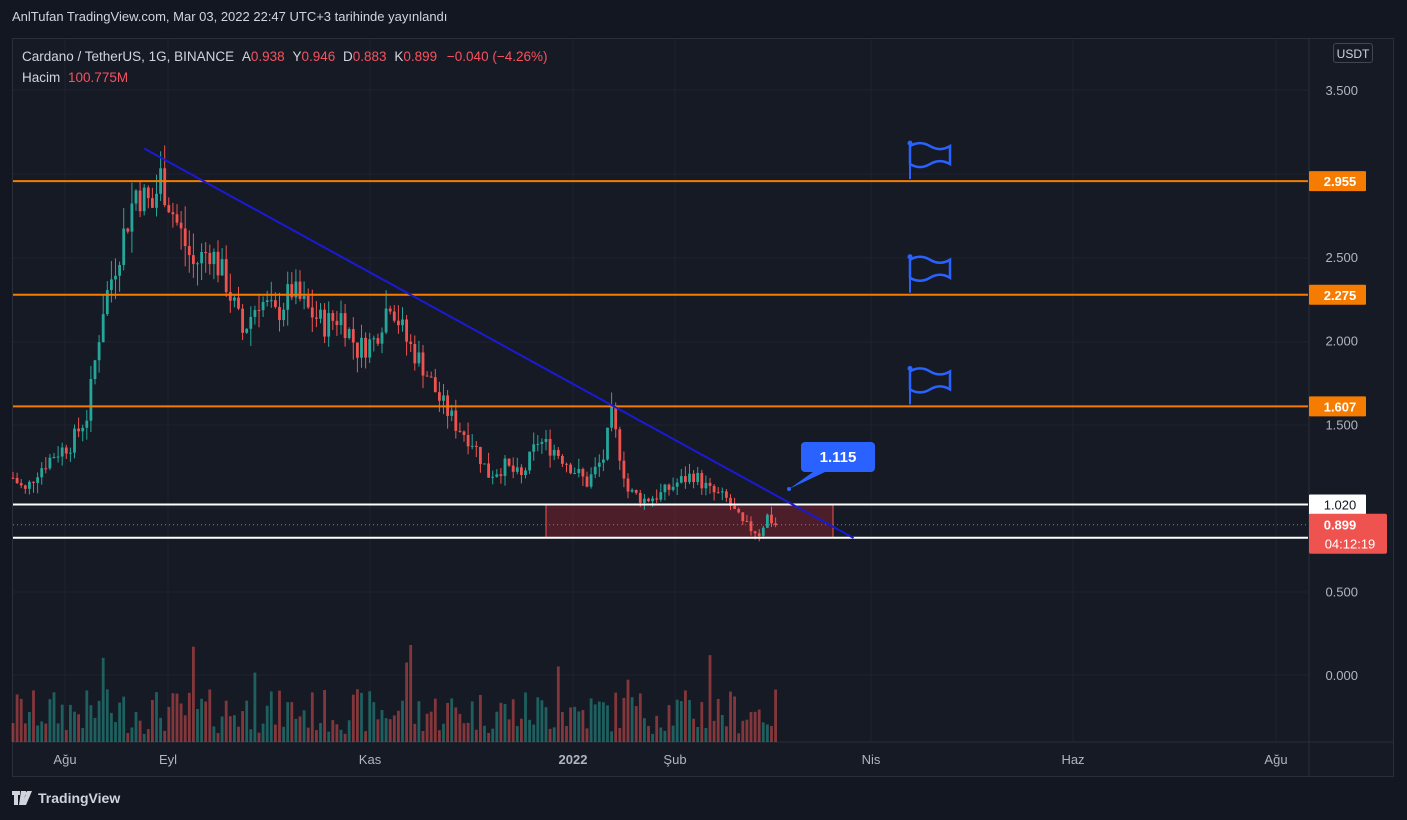 Image resolution: width=1407 pixels, height=820 pixels. Describe the element at coordinates (1337, 294) in the screenshot. I see `level-label-bg` at that location.